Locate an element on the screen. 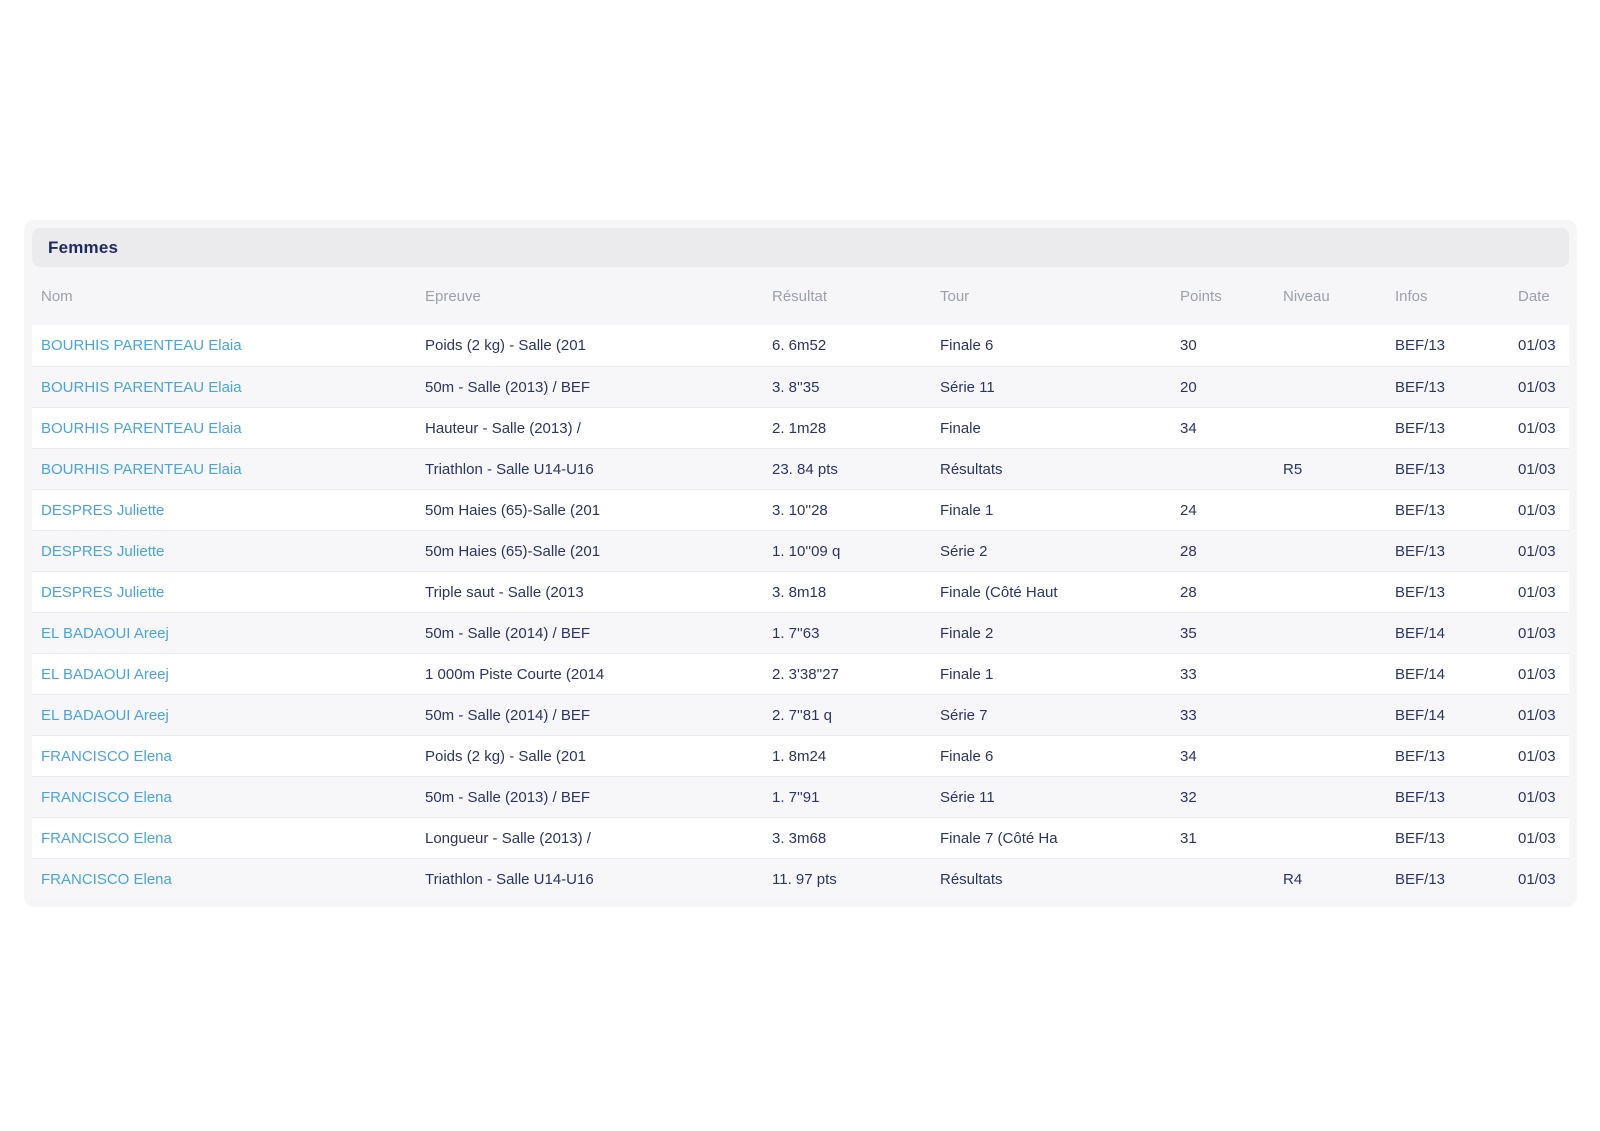 This screenshot has height=1131, width=1600. cell-points: 30 is located at coordinates (1188, 345).